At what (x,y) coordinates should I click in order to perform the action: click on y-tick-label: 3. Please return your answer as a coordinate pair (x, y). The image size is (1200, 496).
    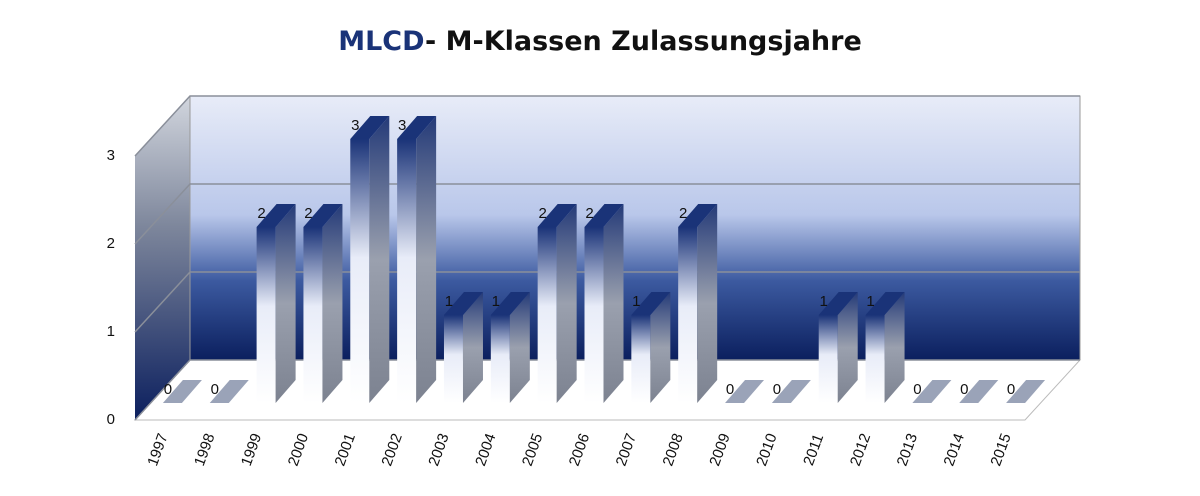
    Looking at the image, I should click on (111, 155).